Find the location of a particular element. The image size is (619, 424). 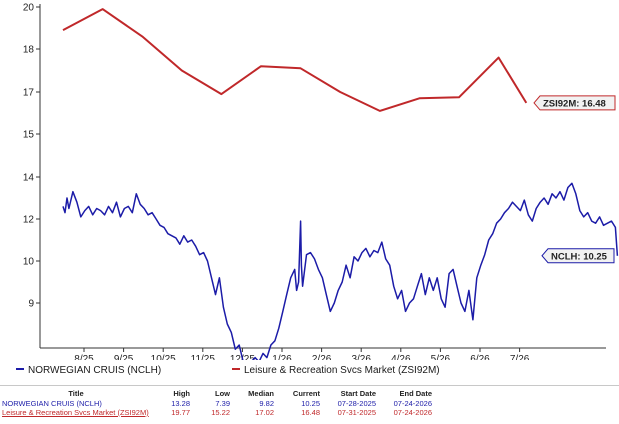

y-axis-ticks: 9 10 12 14 15 17 18 20 is located at coordinates (31, 156).